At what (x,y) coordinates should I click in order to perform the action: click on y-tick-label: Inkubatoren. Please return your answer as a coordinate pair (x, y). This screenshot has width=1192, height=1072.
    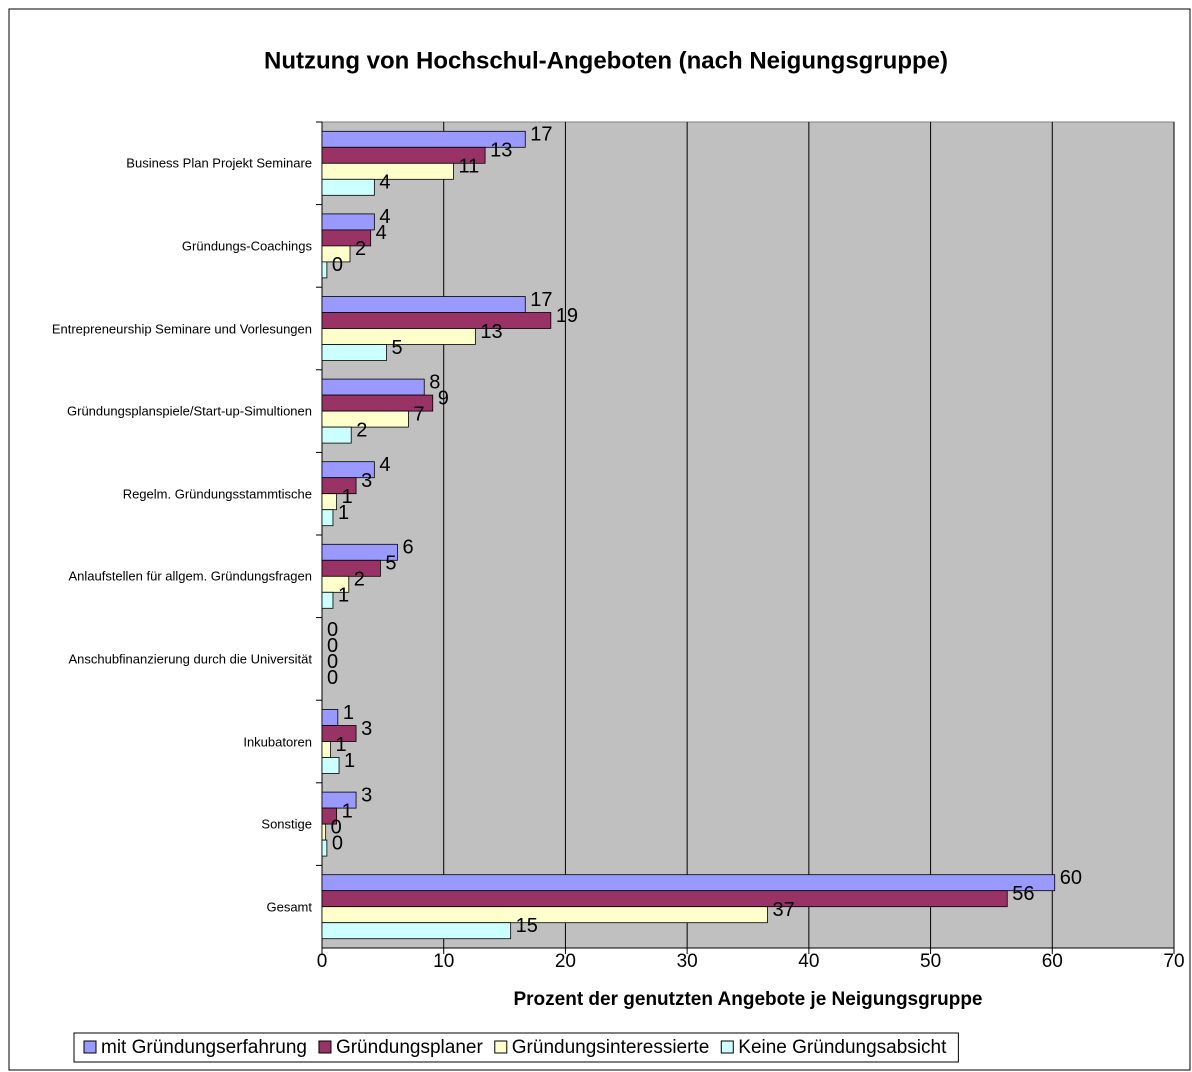
    Looking at the image, I should click on (277, 741).